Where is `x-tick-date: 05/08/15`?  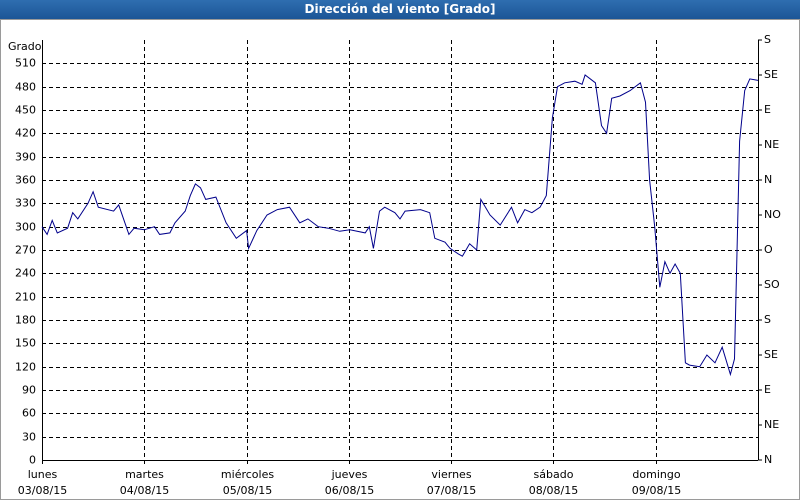 x-tick-date: 05/08/15 is located at coordinates (247, 490).